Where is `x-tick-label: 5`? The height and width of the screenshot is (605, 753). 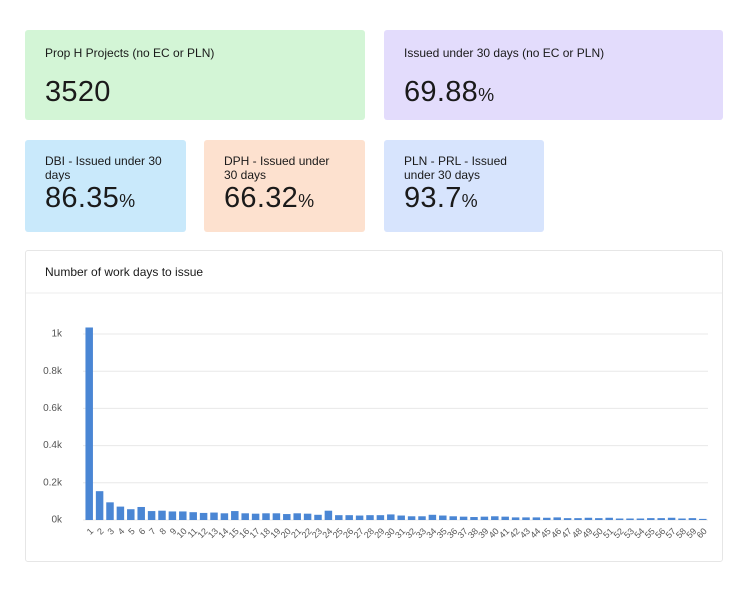 x-tick-label: 5 is located at coordinates (131, 531).